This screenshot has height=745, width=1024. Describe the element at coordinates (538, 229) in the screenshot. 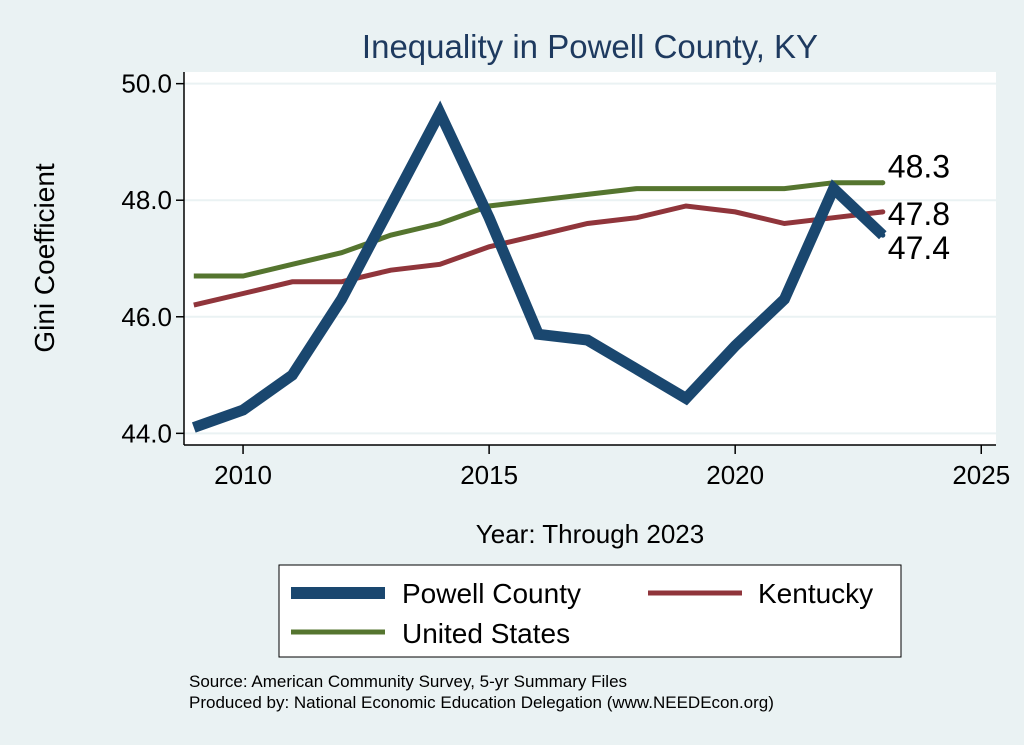

I see `series-line-united-states` at that location.